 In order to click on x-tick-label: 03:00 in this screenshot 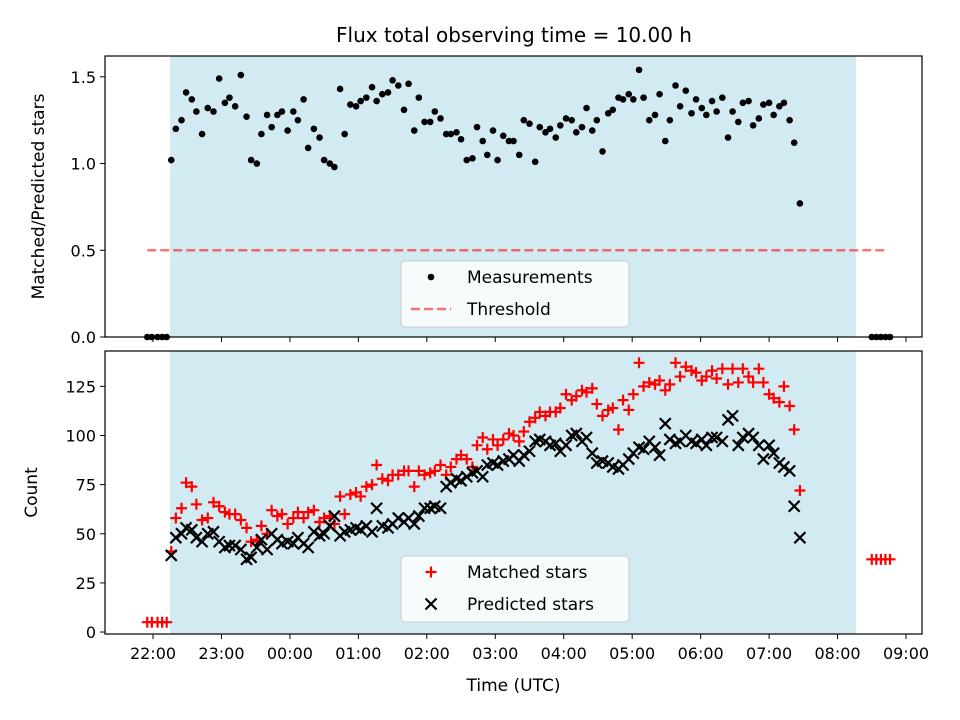, I will do `click(495, 653)`.